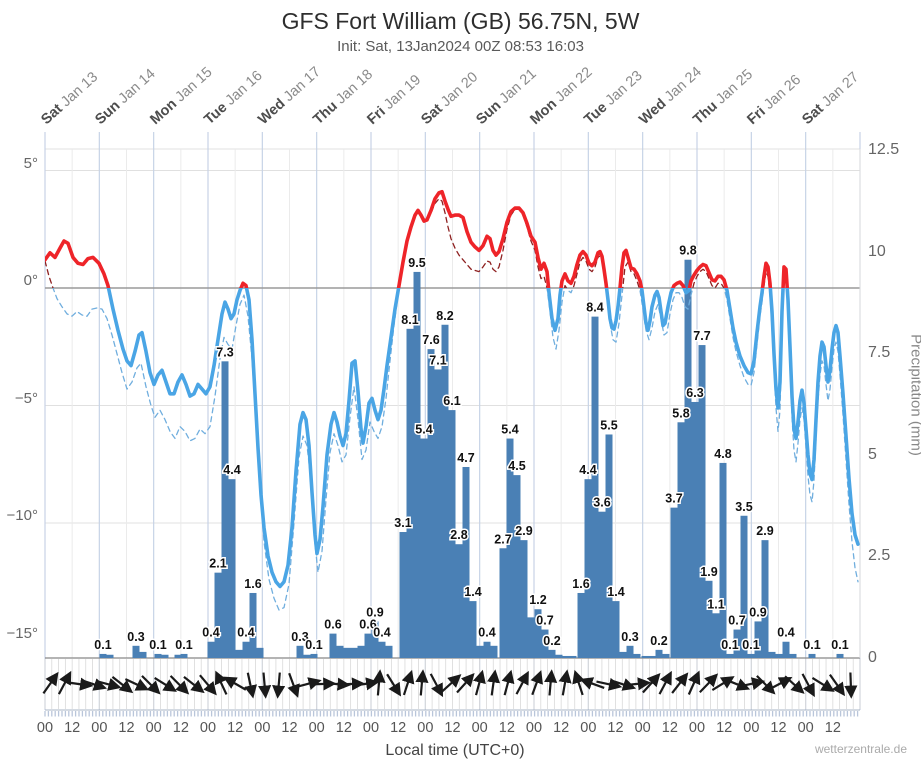 The width and height of the screenshot is (921, 768). I want to click on precip-value-label: 0.3, so click(629, 637).